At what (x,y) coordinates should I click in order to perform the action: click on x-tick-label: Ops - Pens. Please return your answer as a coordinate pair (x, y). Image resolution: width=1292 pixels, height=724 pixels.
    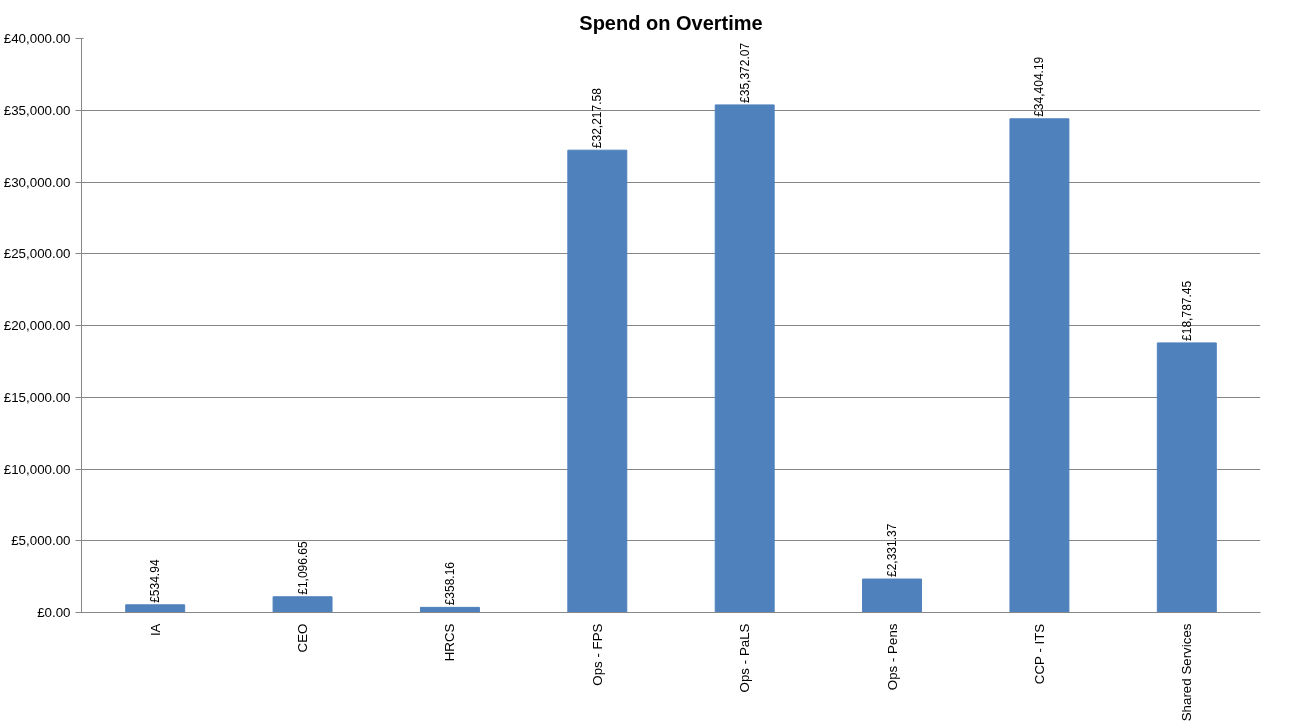
    Looking at the image, I should click on (892, 657).